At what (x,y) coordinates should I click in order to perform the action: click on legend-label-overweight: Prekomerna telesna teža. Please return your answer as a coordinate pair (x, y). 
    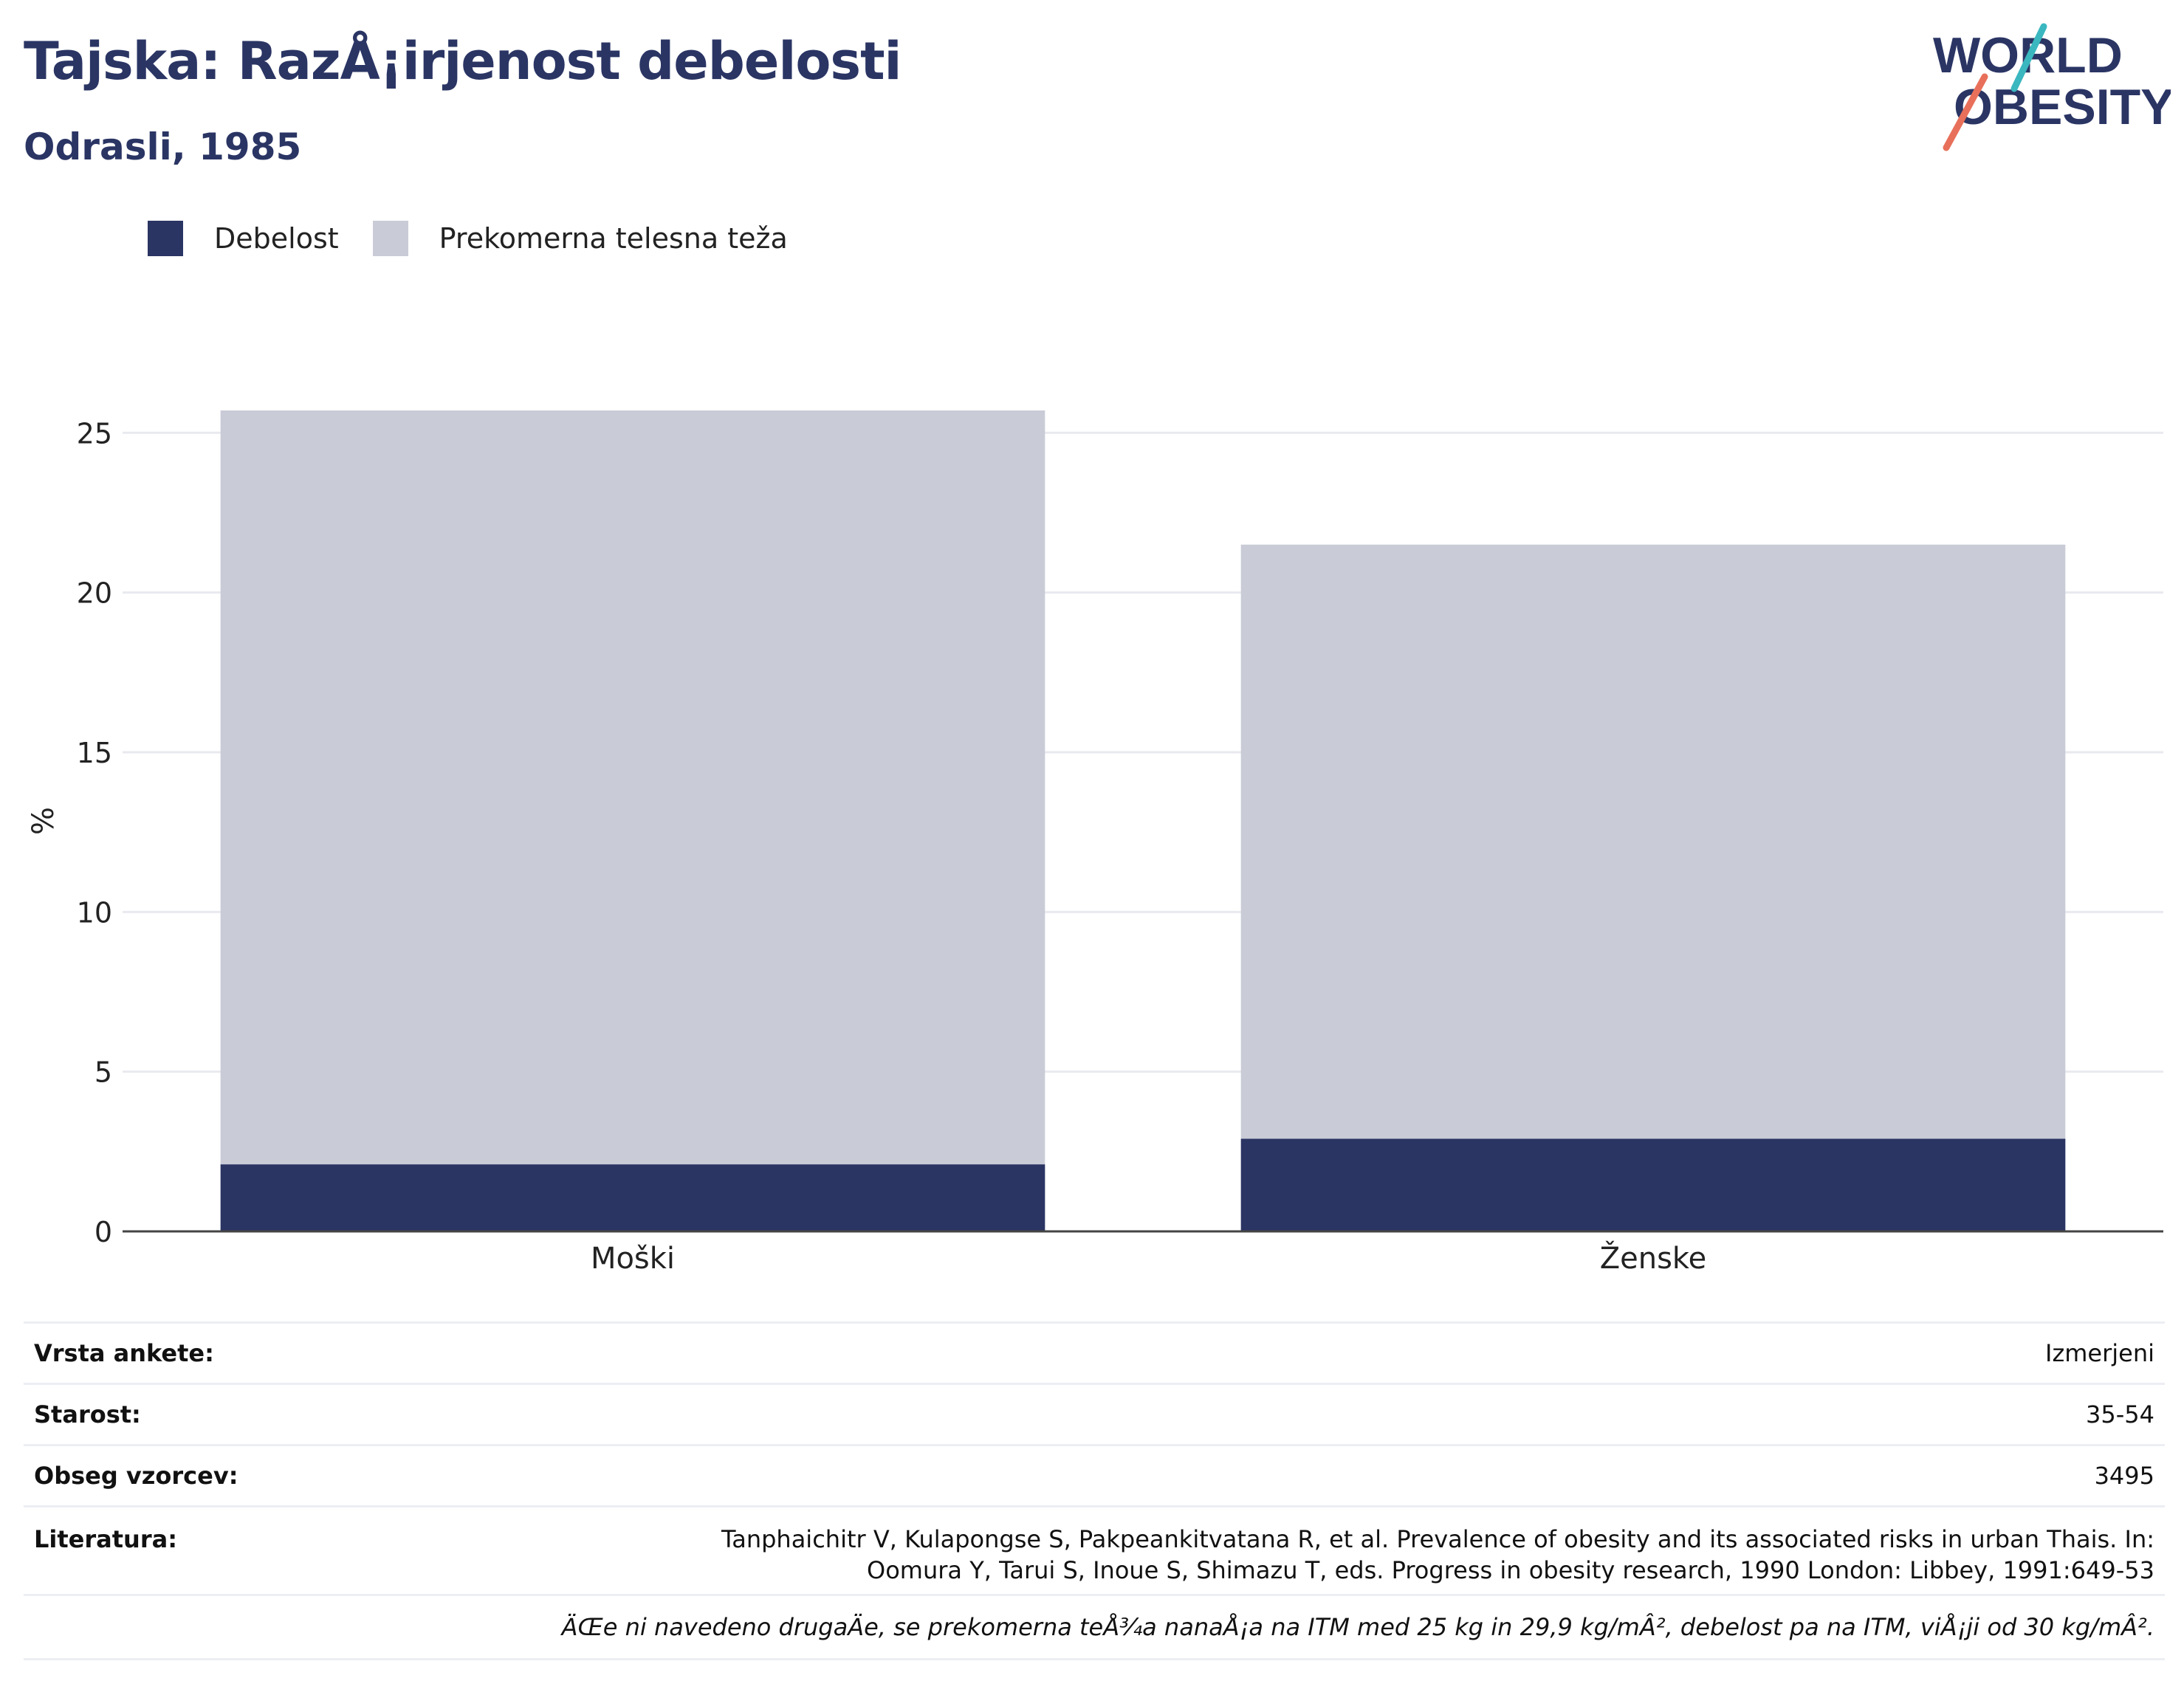
    Looking at the image, I should click on (613, 238).